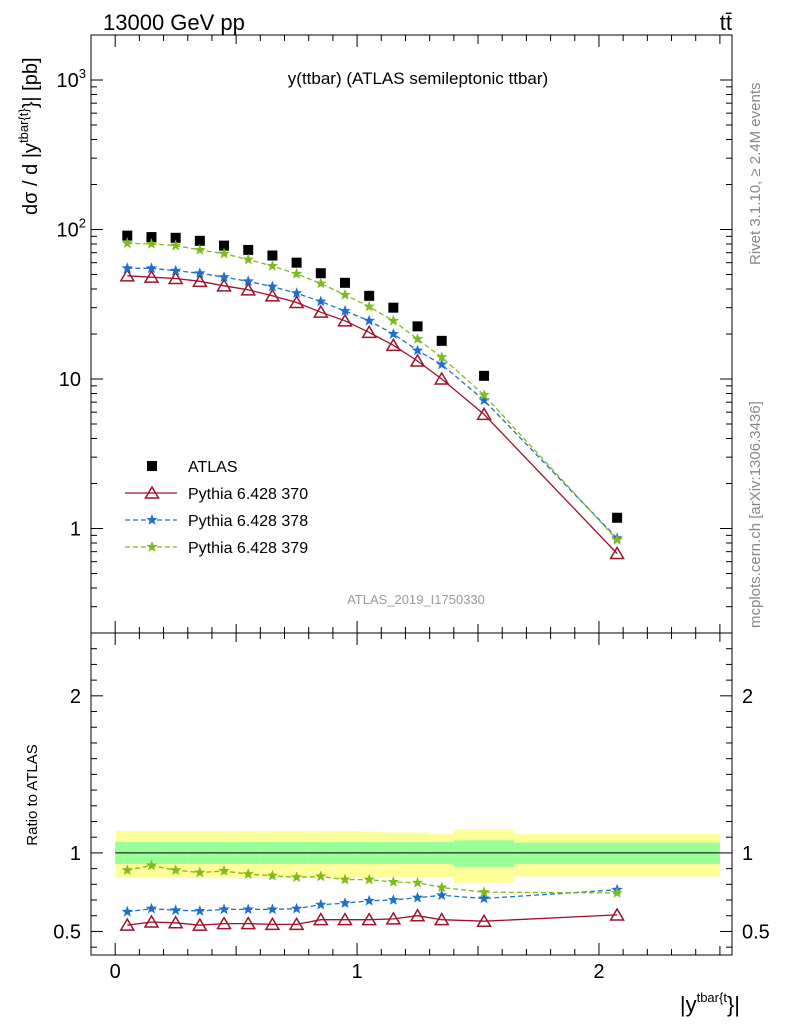  I want to click on x-tick-label: 0, so click(115, 972).